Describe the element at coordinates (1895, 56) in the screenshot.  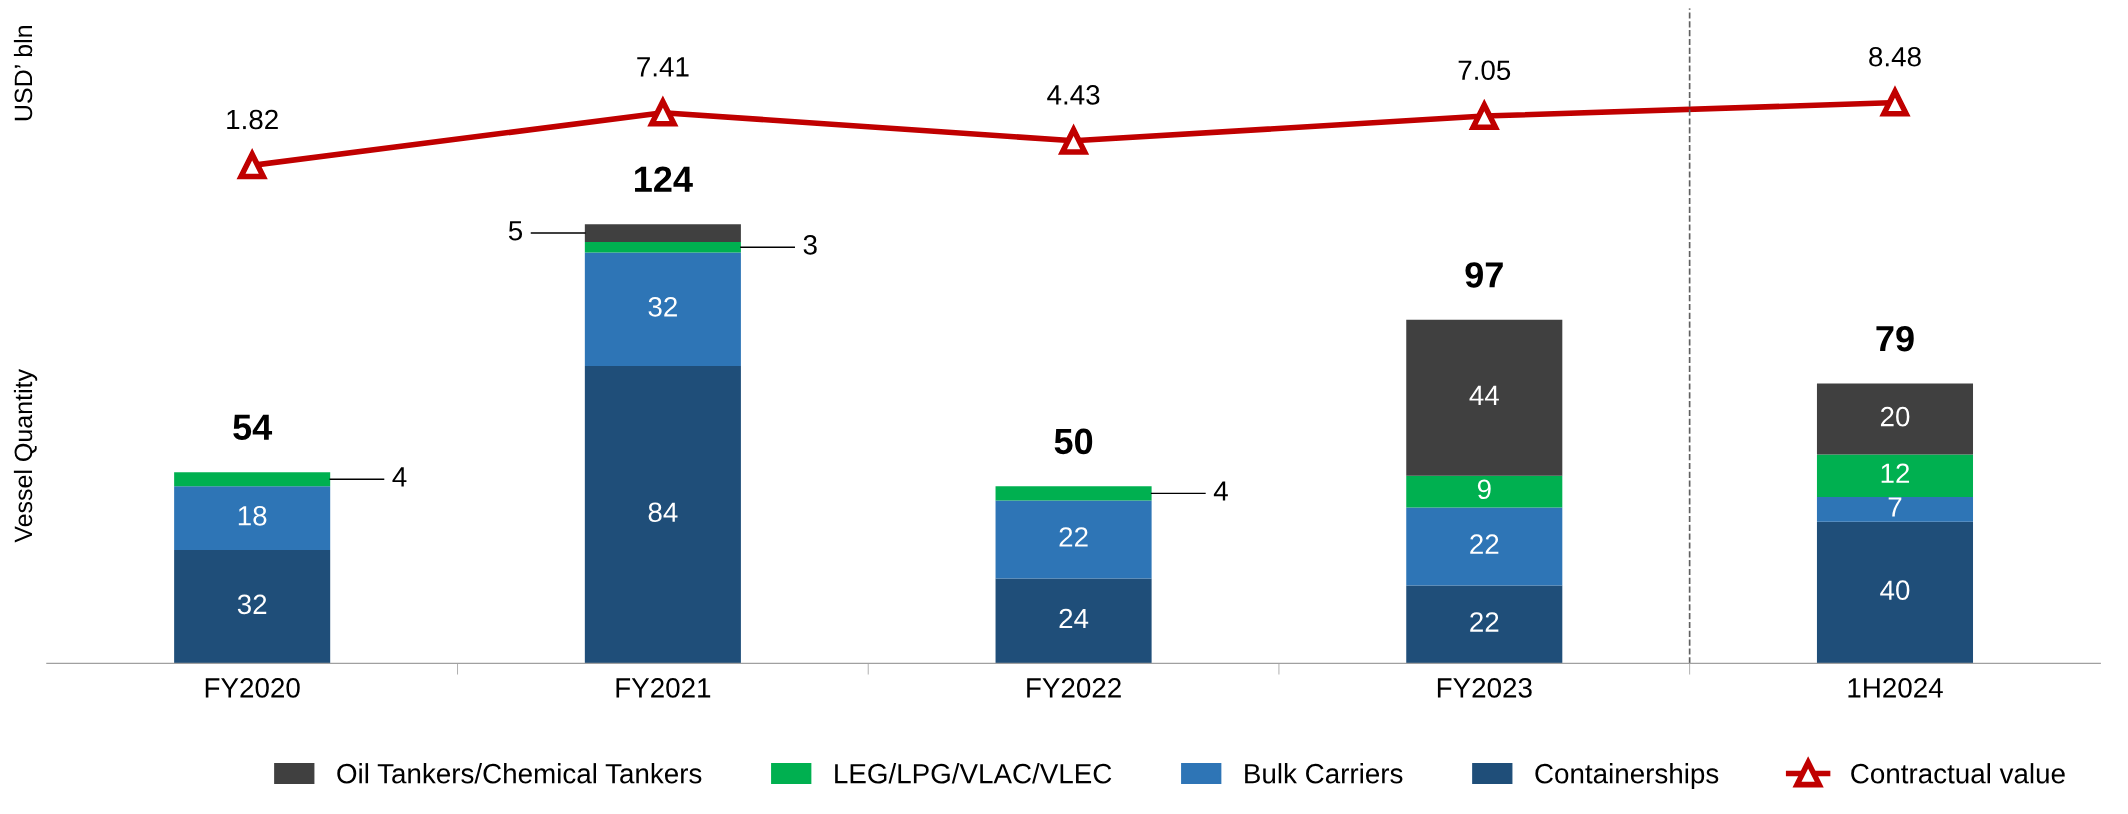
I see `data-label: 8.48` at that location.